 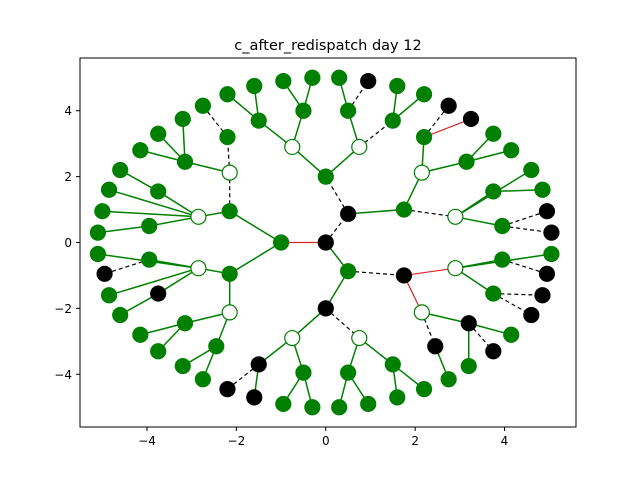 I want to click on node-LR8, so click(x=397, y=397).